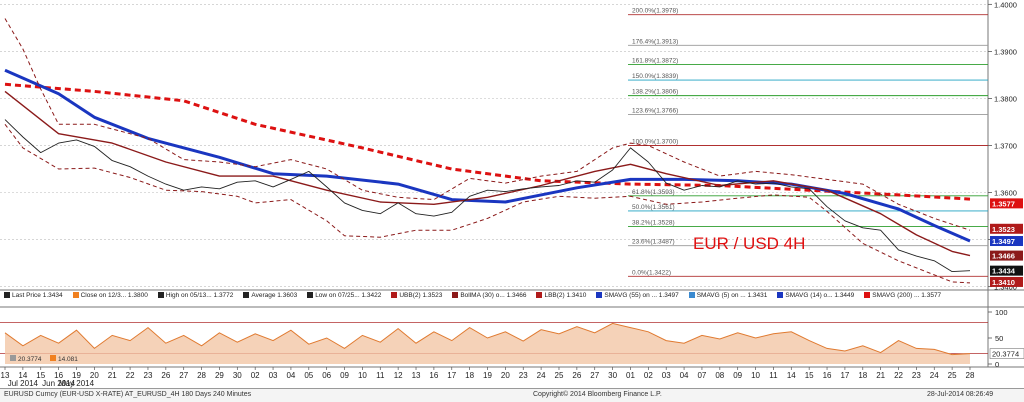  I want to click on fibonacci-level-label: 61.8%(1.3593), so click(653, 192).